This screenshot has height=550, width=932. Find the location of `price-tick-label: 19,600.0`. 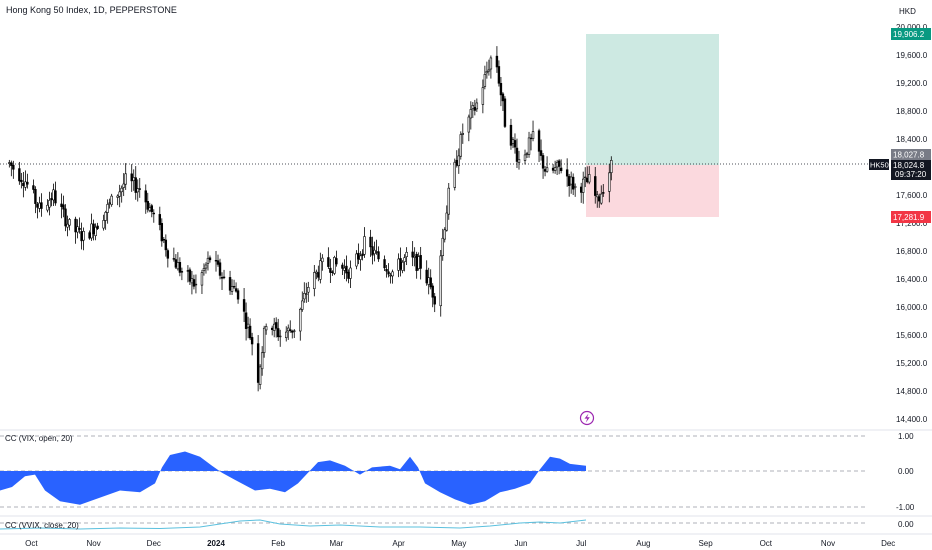

price-tick-label: 19,600.0 is located at coordinates (912, 55).